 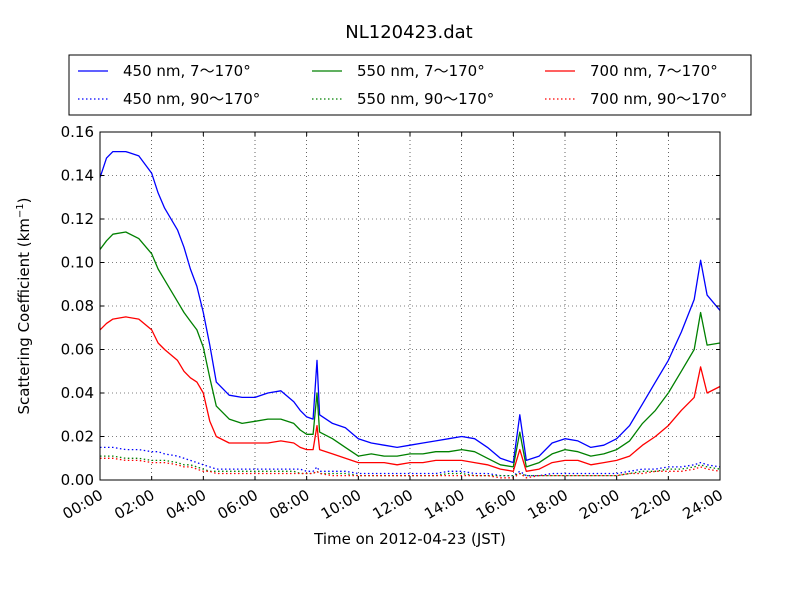 I want to click on x-tick-label: 20:00, so click(x=599, y=504).